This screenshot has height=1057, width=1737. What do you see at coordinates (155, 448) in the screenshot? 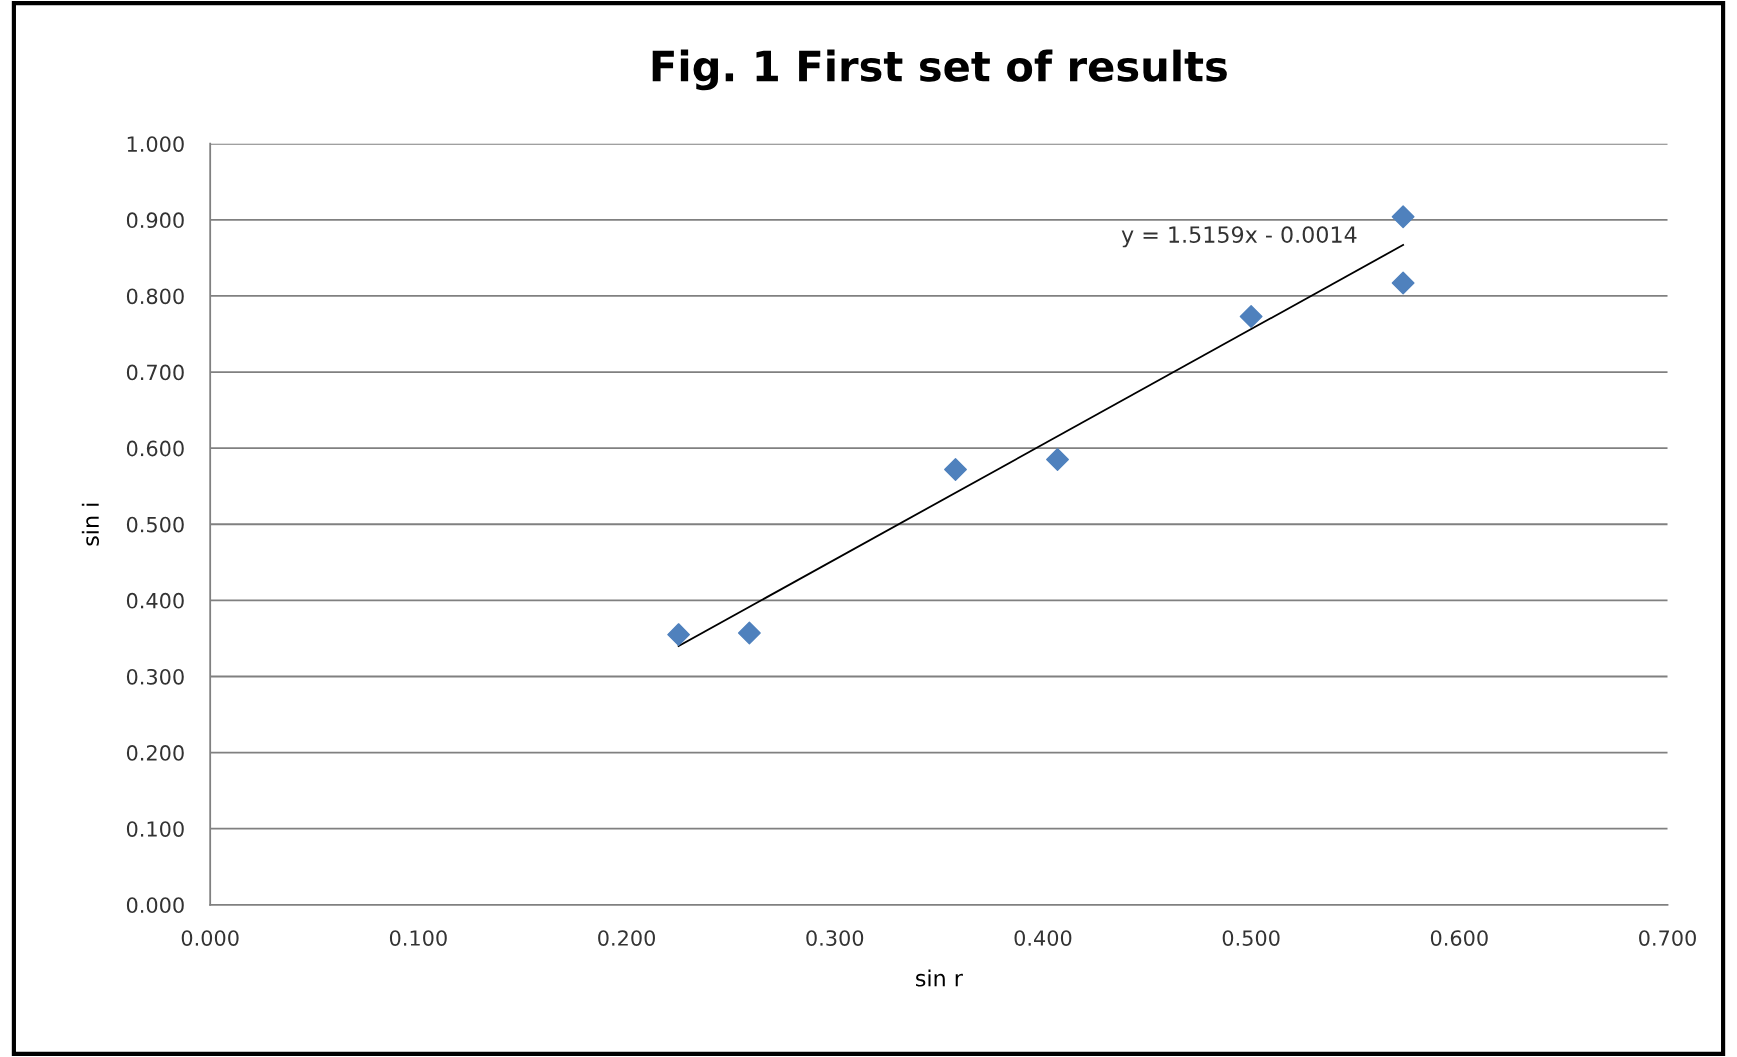
I see `y-tick-label: 0.600` at bounding box center [155, 448].